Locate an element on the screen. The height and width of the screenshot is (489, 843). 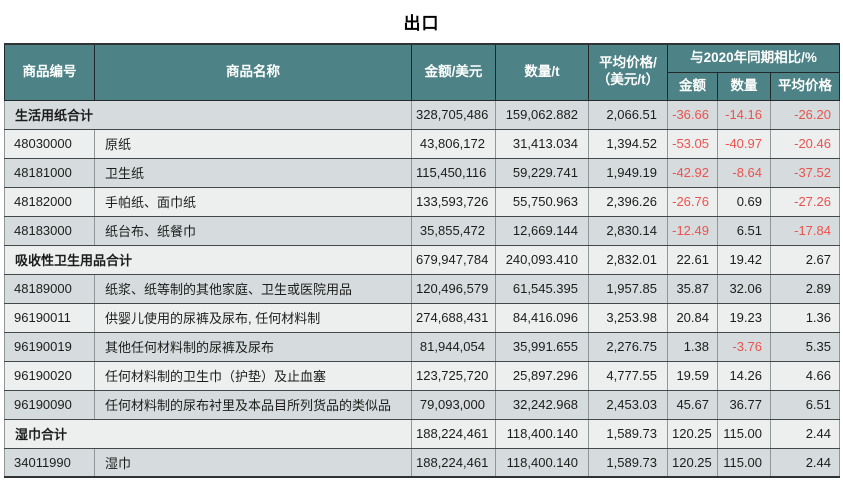
cell-product-name: 供婴儿使用的尿裤及尿布, 任何材料制 is located at coordinates (253, 317).